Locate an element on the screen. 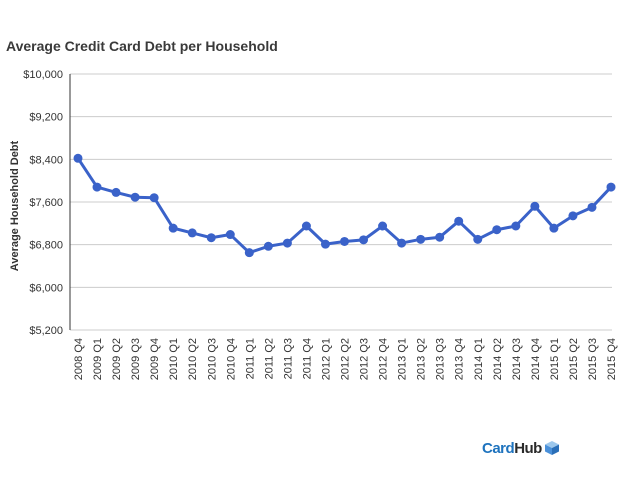 The height and width of the screenshot is (480, 620). x-tick-label: 2014 Q2 is located at coordinates (498, 359).